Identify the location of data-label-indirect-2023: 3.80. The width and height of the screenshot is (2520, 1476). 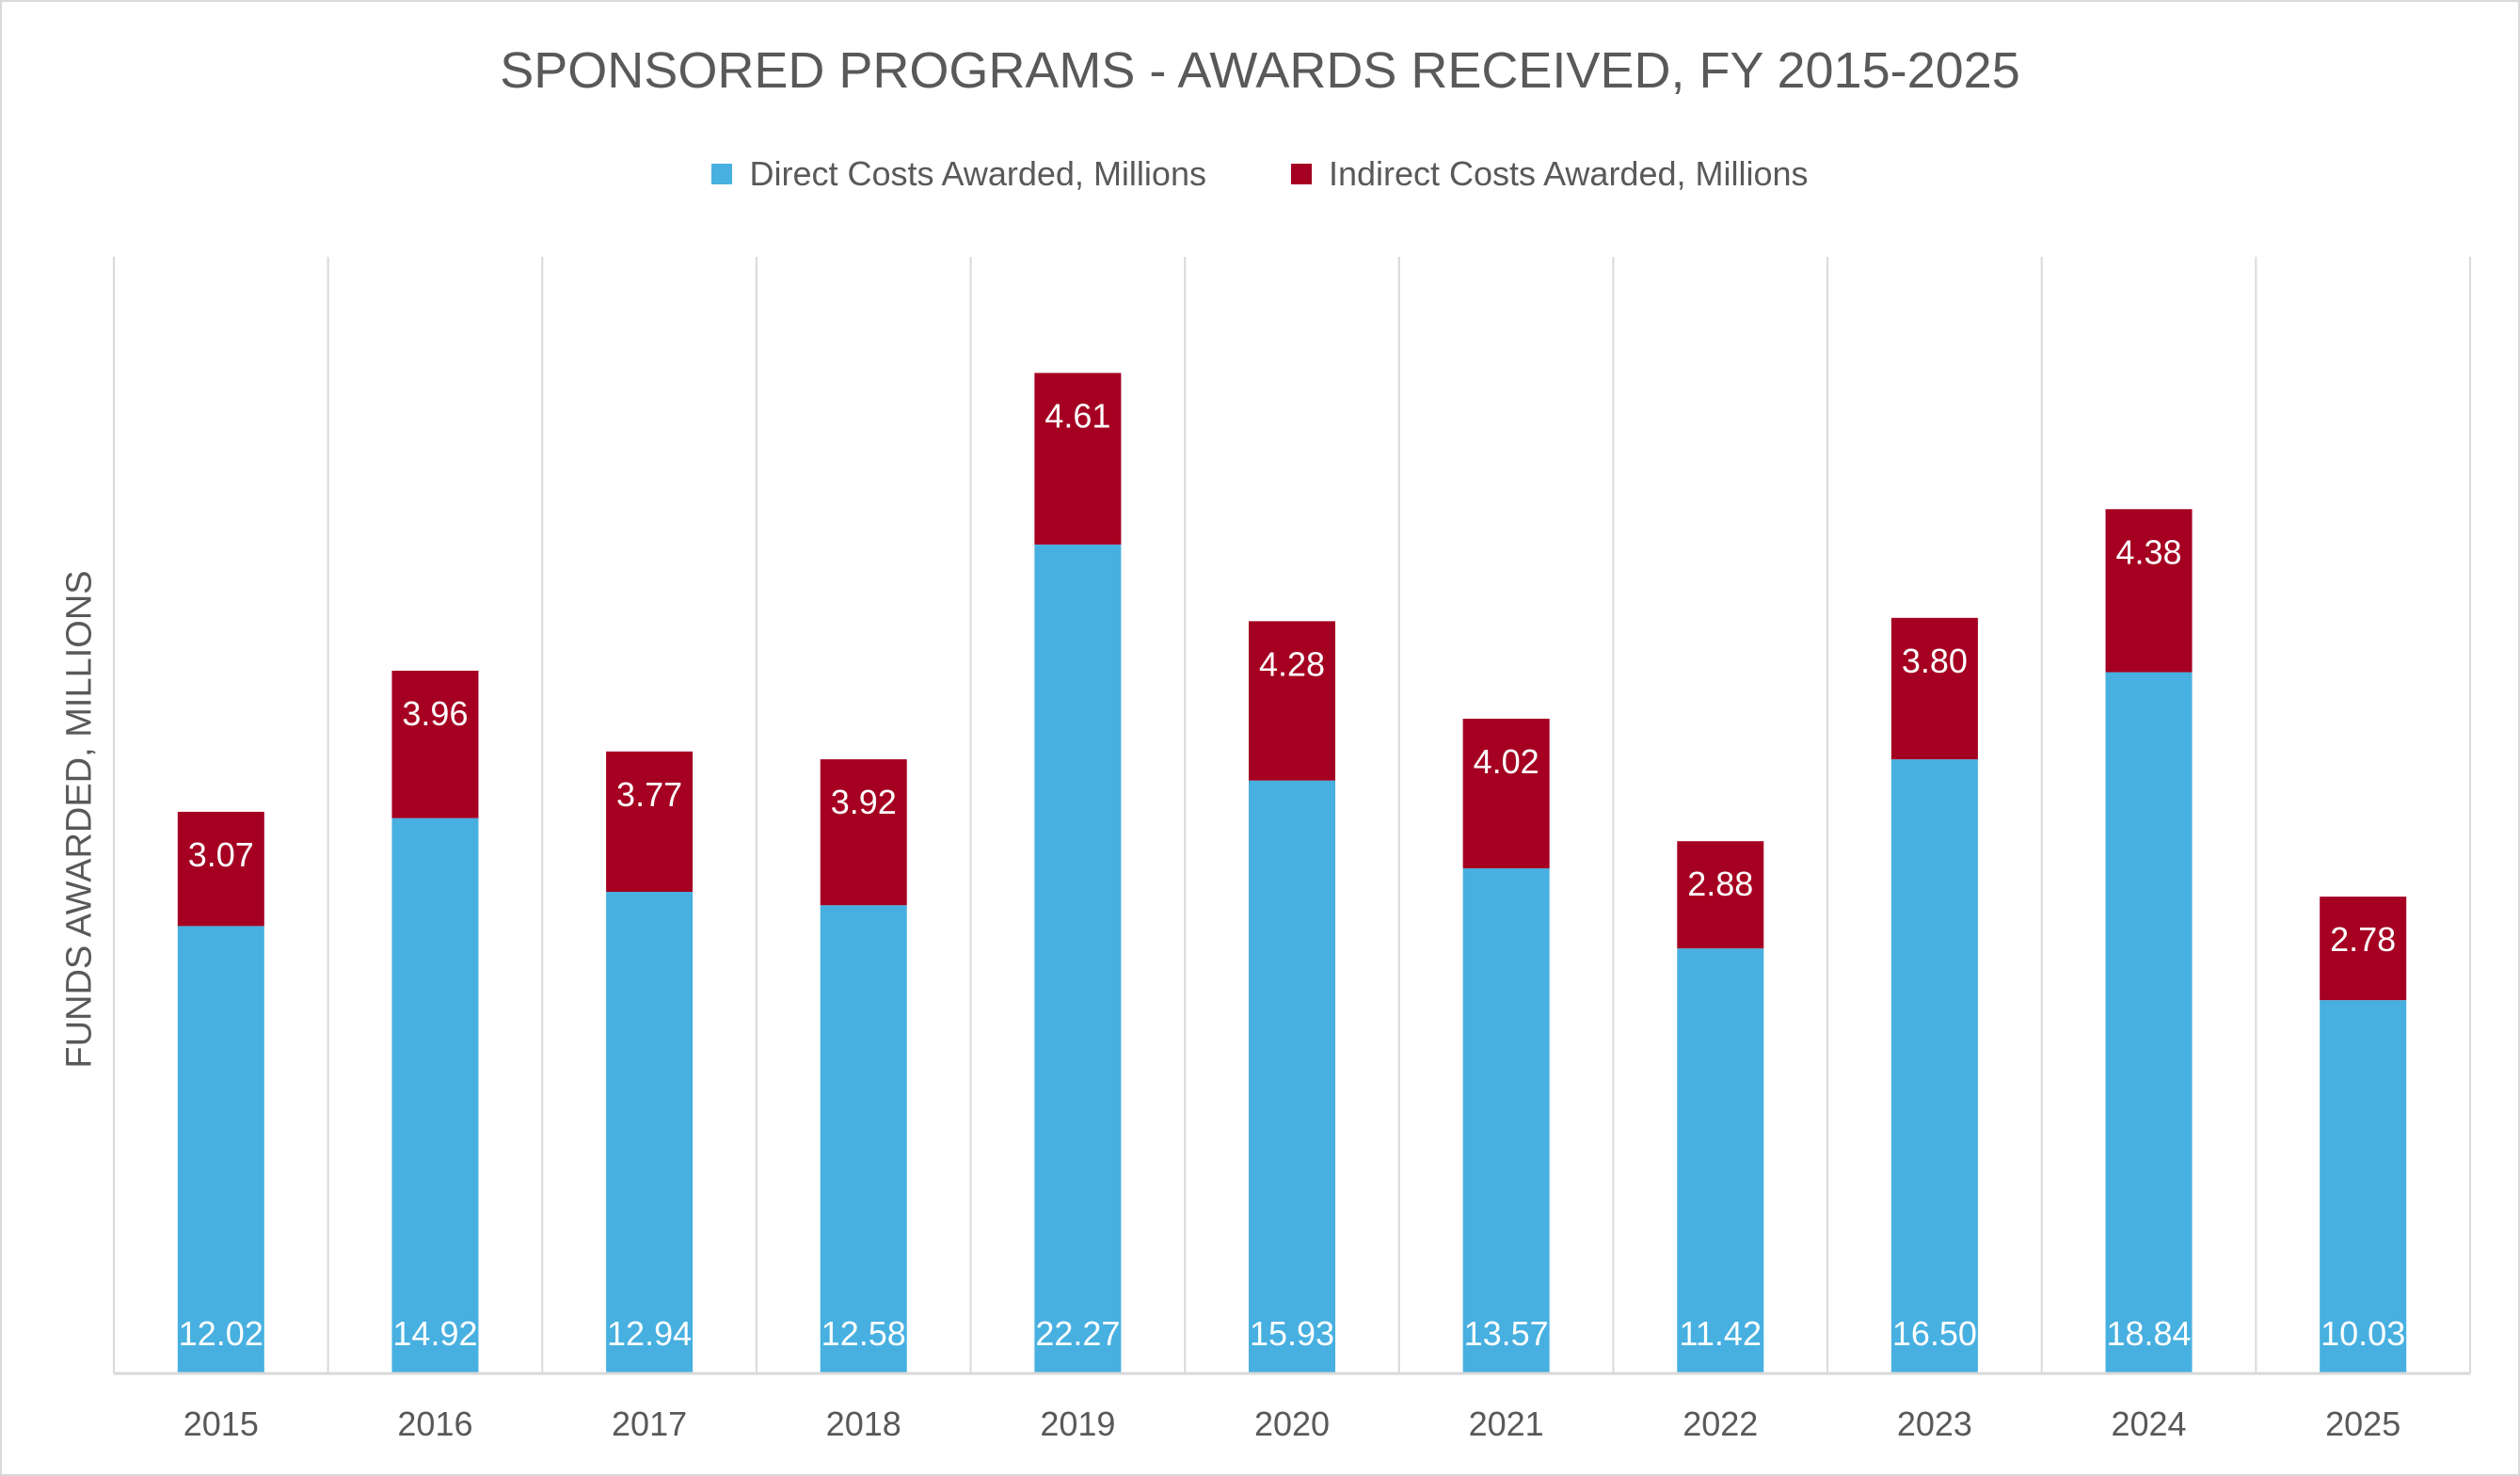
(1935, 661).